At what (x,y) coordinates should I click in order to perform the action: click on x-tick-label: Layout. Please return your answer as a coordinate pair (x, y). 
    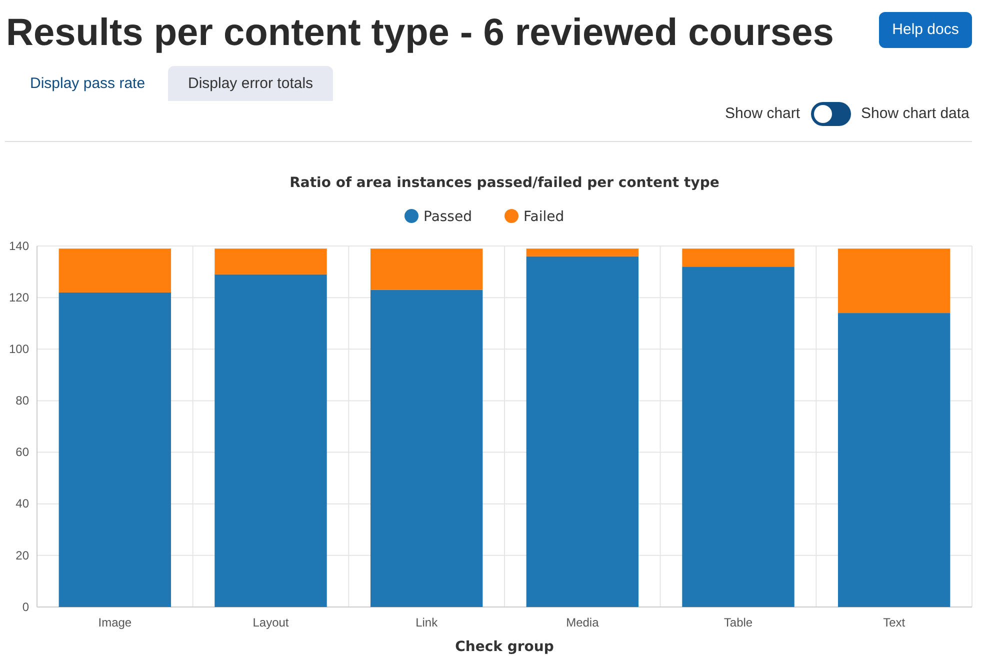
    Looking at the image, I should click on (271, 623).